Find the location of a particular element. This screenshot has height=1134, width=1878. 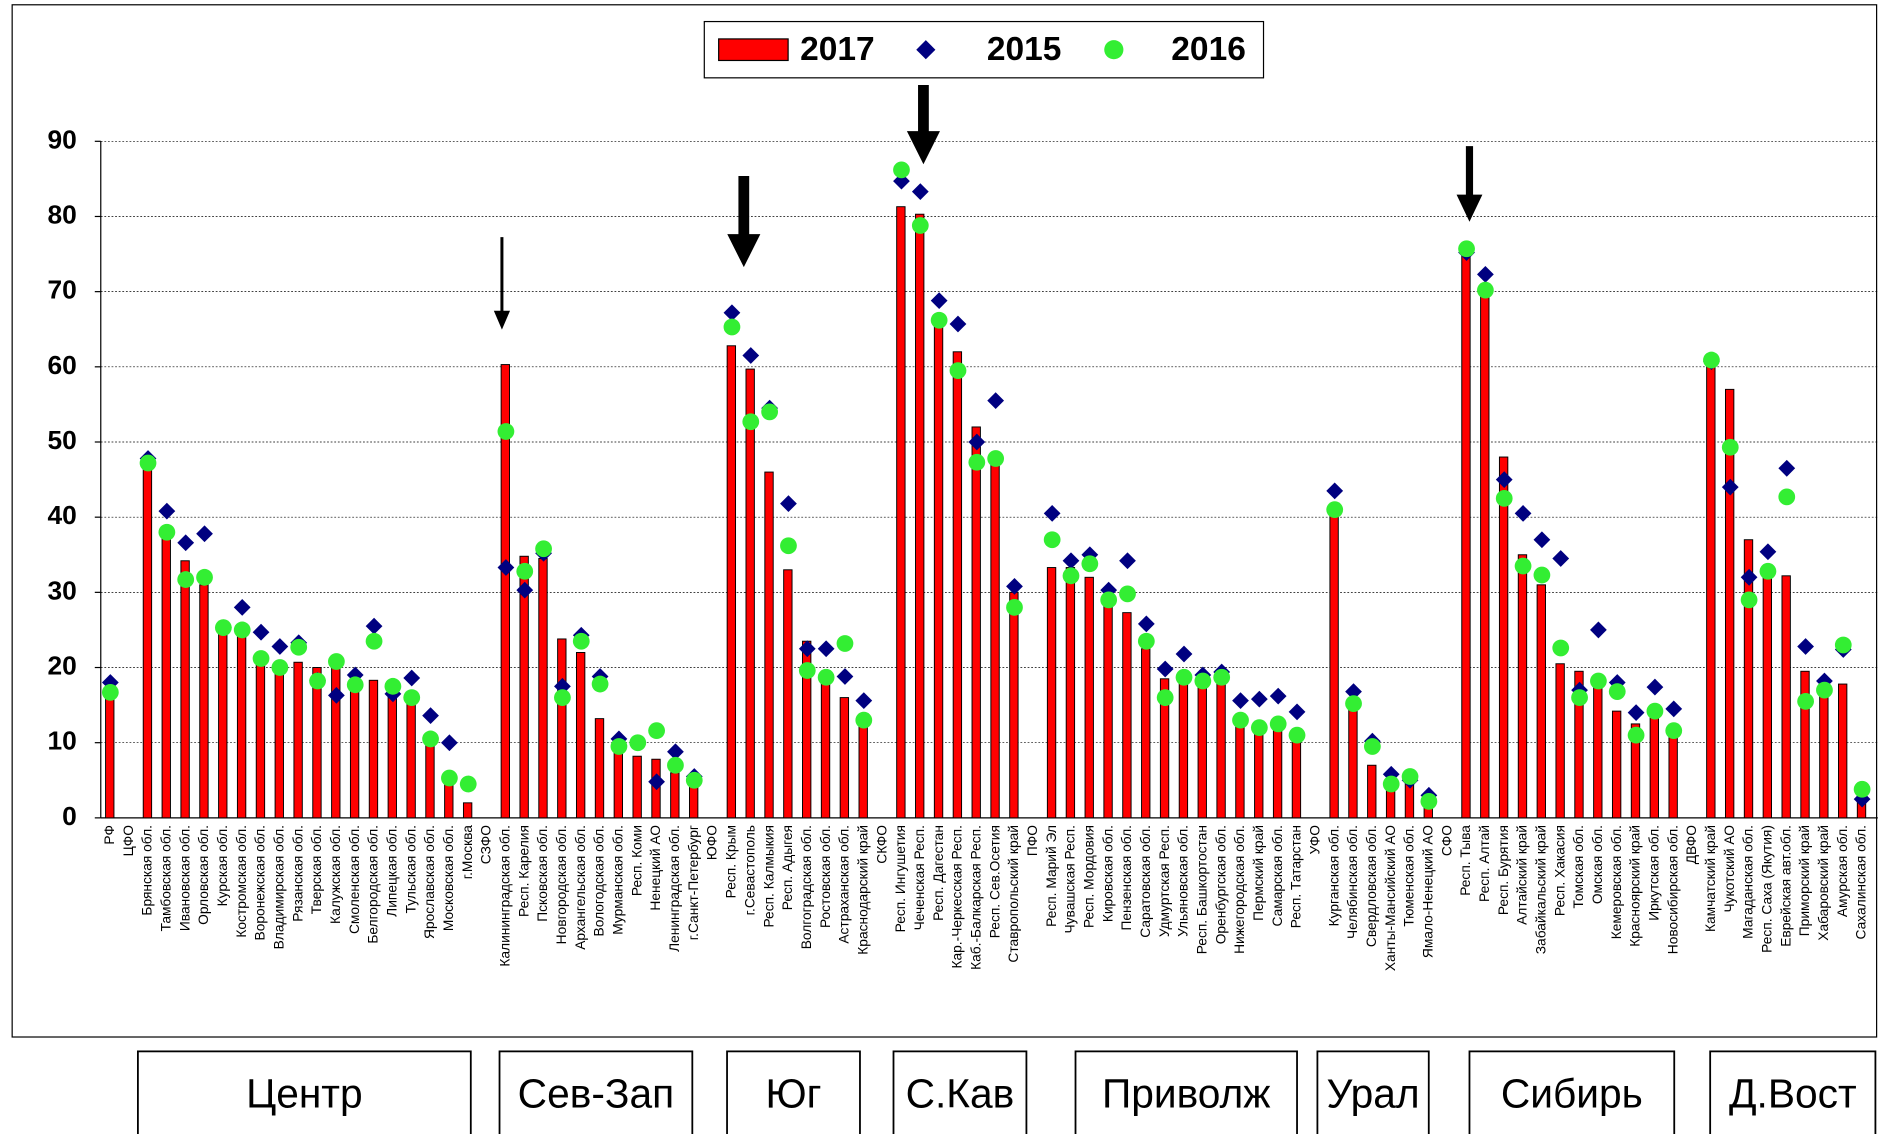

x-tick-label: Ивановская обл. is located at coordinates (184, 878).